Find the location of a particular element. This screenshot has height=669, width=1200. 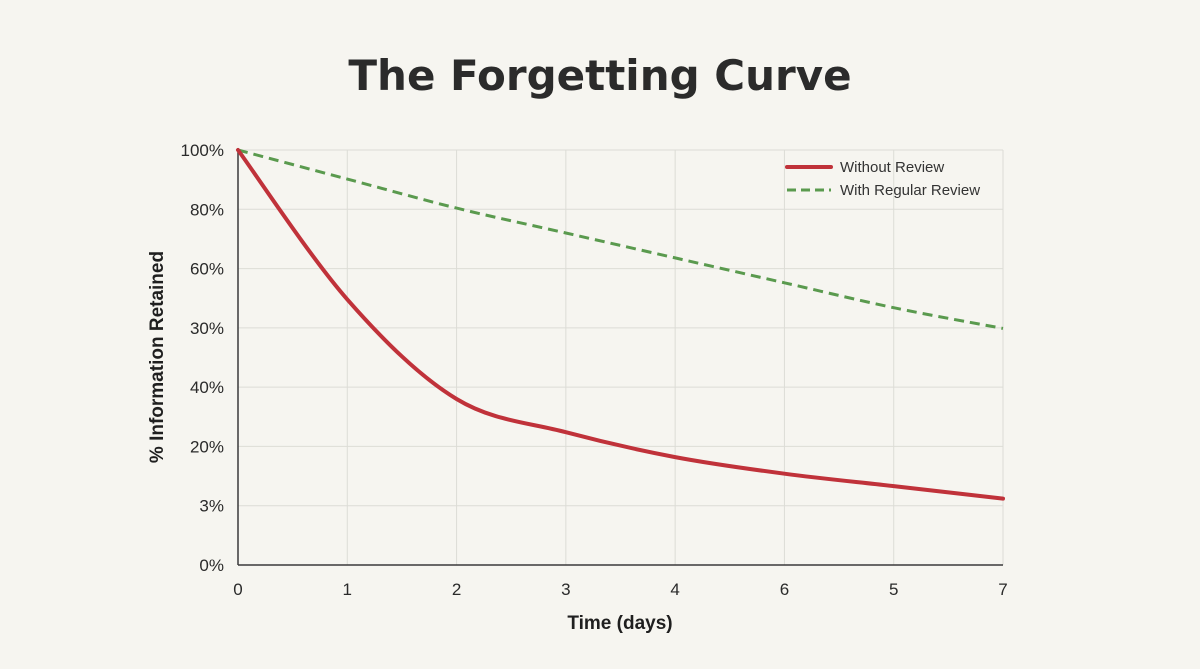

y-tick-label: 0% is located at coordinates (211, 565).